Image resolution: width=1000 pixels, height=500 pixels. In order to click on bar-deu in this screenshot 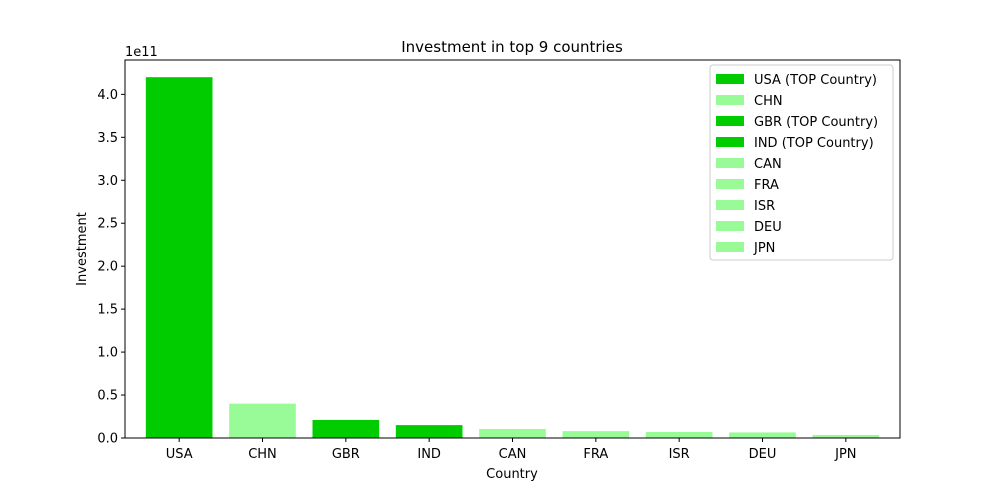, I will do `click(762, 435)`.